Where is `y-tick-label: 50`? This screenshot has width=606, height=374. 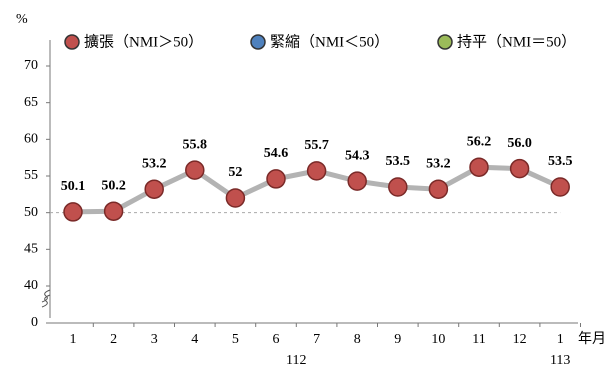
y-tick-label: 50 is located at coordinates (31, 212).